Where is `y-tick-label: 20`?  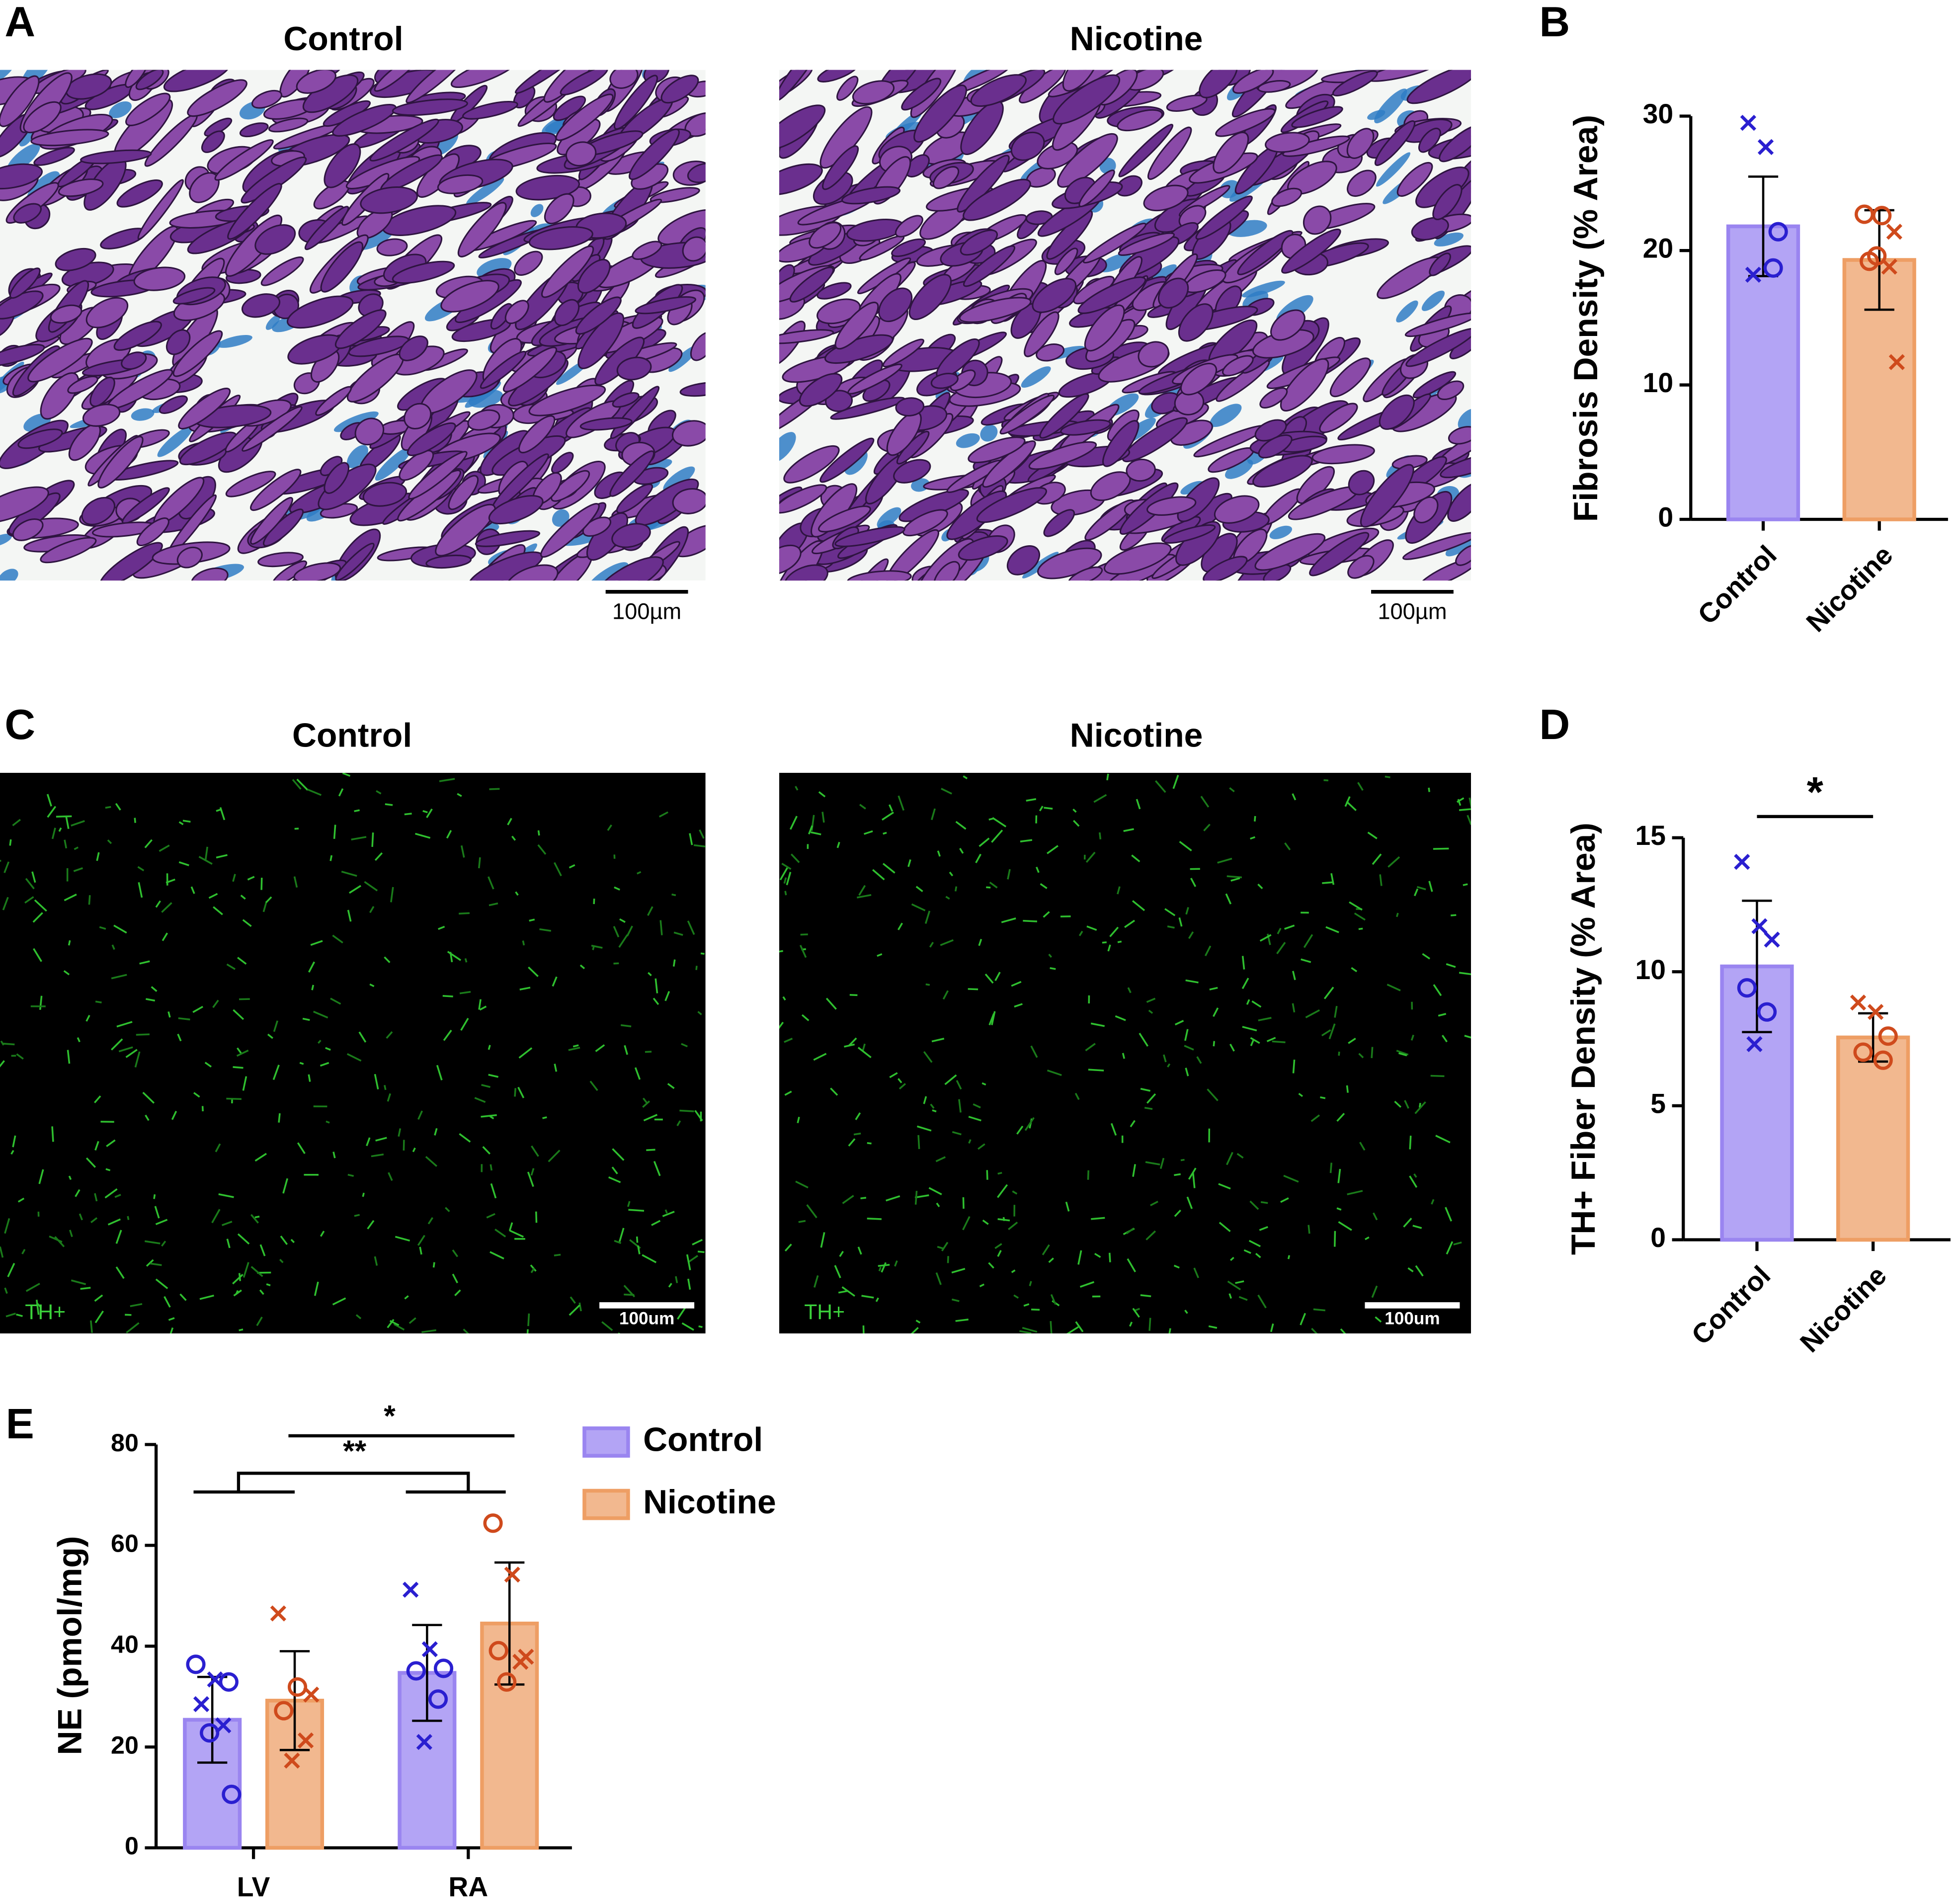 y-tick-label: 20 is located at coordinates (1658, 249).